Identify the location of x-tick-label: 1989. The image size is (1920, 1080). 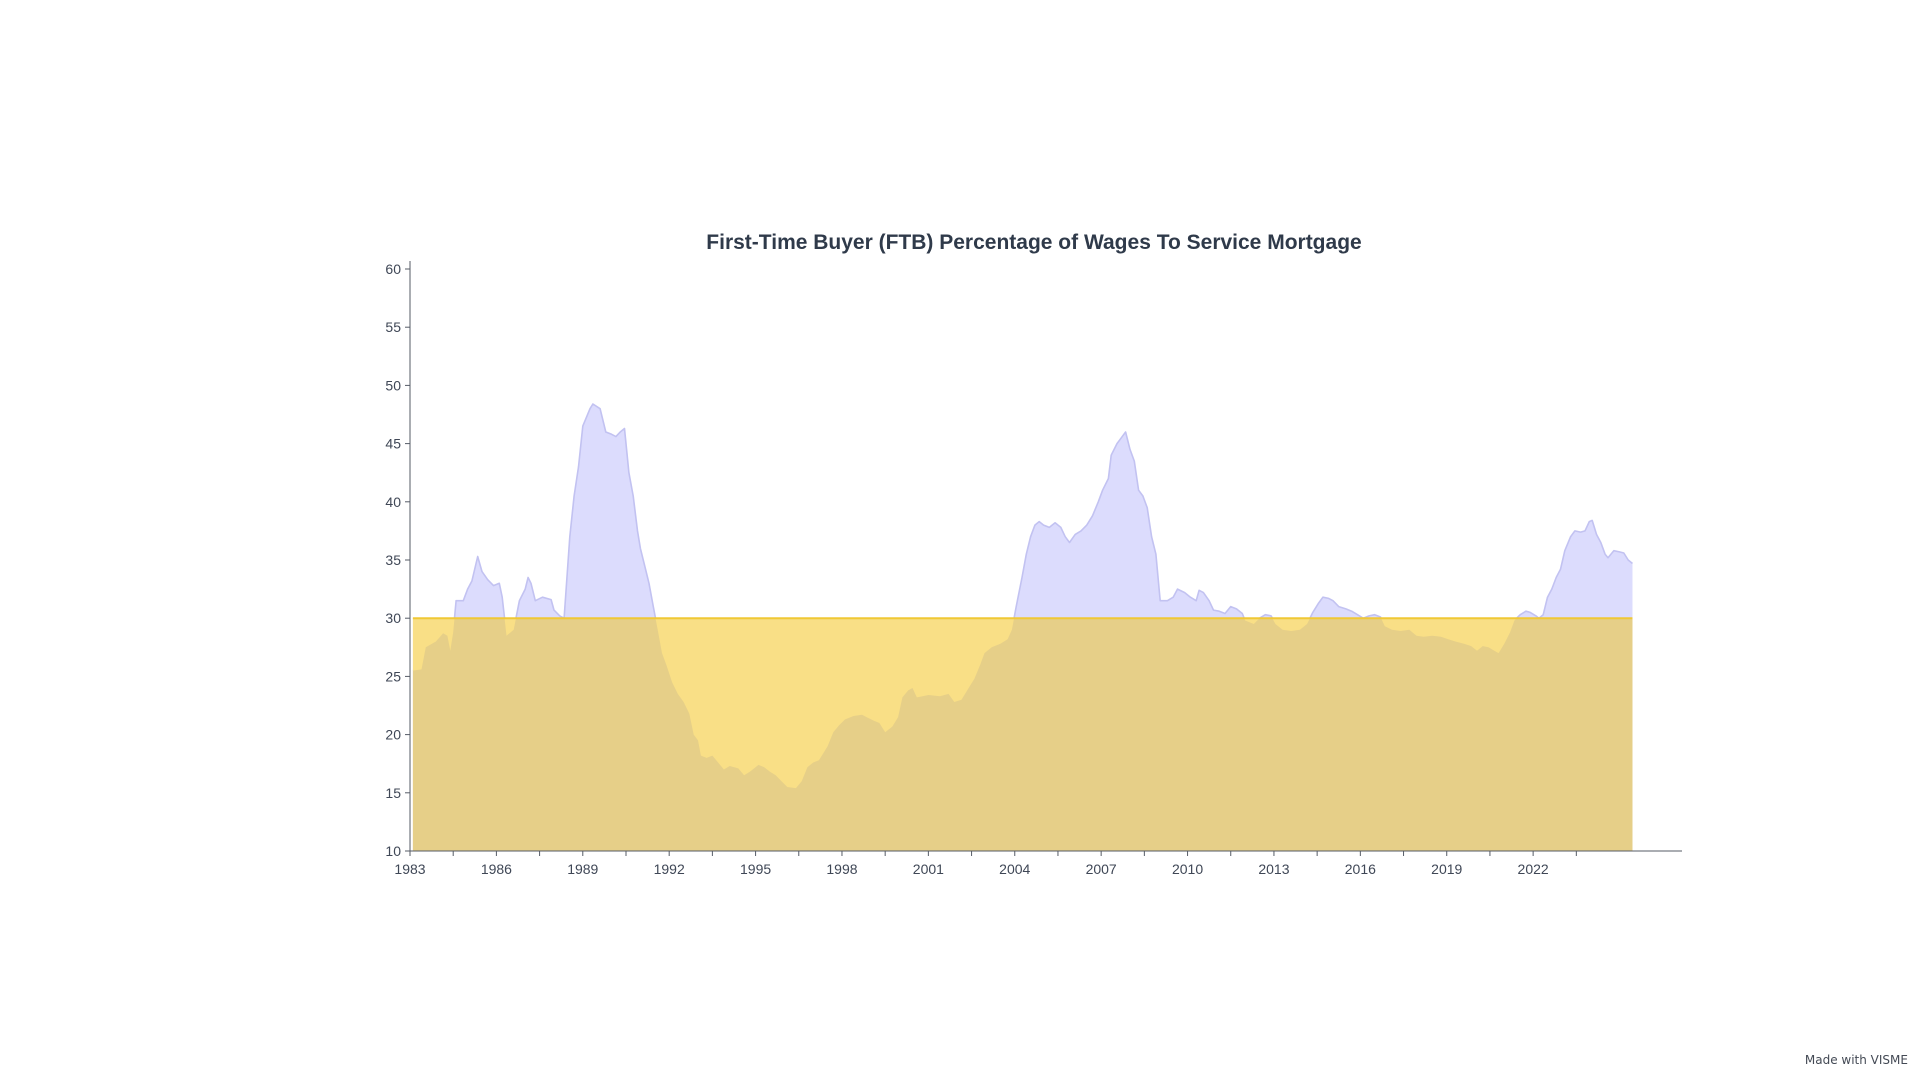
(582, 869).